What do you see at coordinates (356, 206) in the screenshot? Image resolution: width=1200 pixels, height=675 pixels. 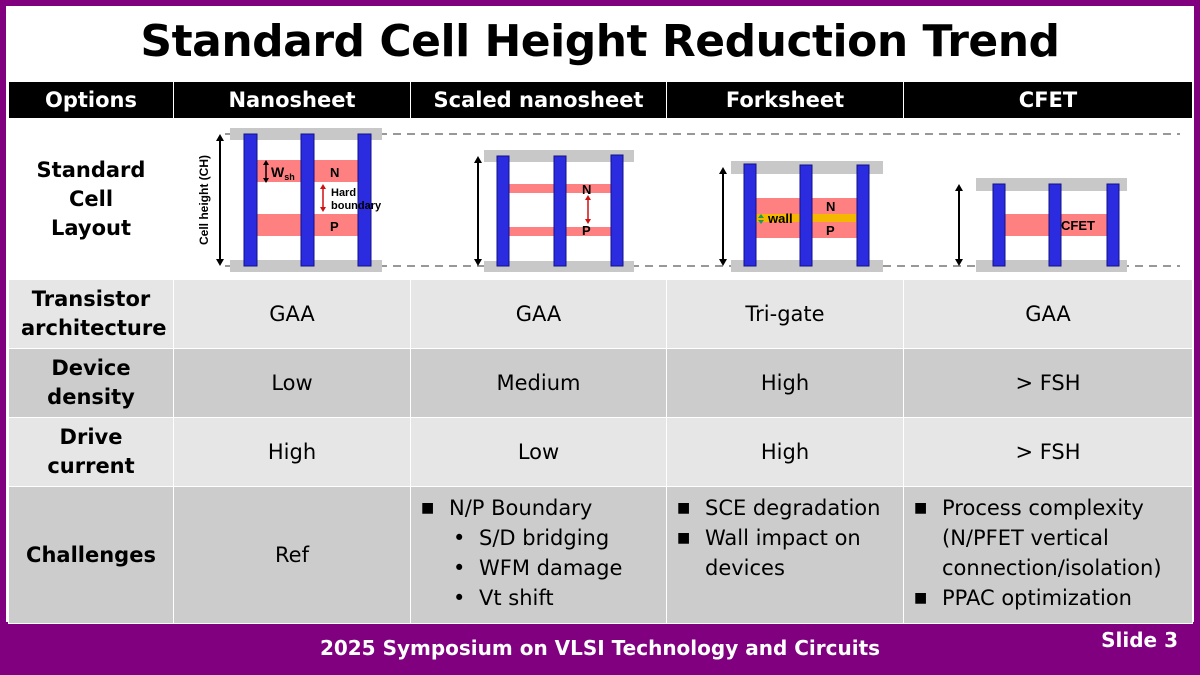 I see `hard-boundary-label-2: boundary` at bounding box center [356, 206].